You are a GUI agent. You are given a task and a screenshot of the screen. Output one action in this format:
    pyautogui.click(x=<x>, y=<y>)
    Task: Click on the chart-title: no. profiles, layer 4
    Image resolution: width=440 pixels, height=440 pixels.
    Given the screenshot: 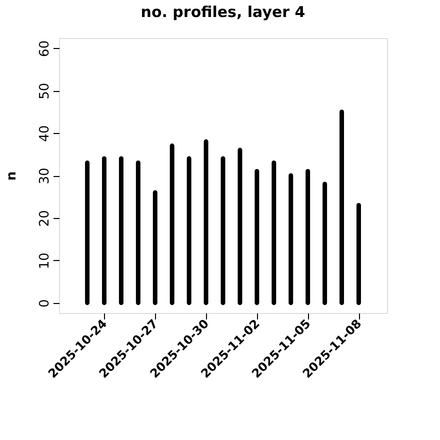 What is the action you would take?
    pyautogui.click(x=223, y=12)
    